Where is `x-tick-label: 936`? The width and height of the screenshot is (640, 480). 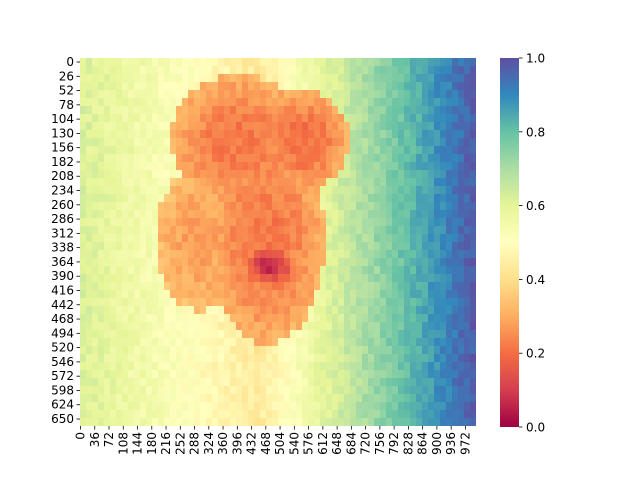 x-tick-label: 936 is located at coordinates (451, 443).